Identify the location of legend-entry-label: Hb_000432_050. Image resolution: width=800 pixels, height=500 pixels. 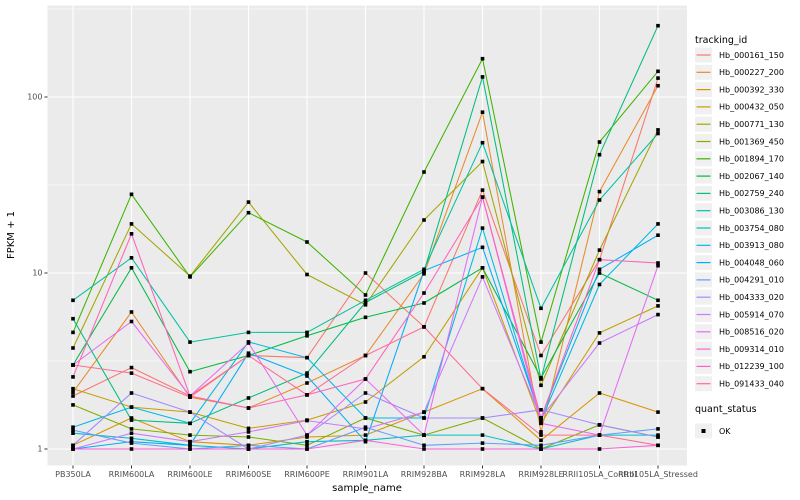
(751, 107).